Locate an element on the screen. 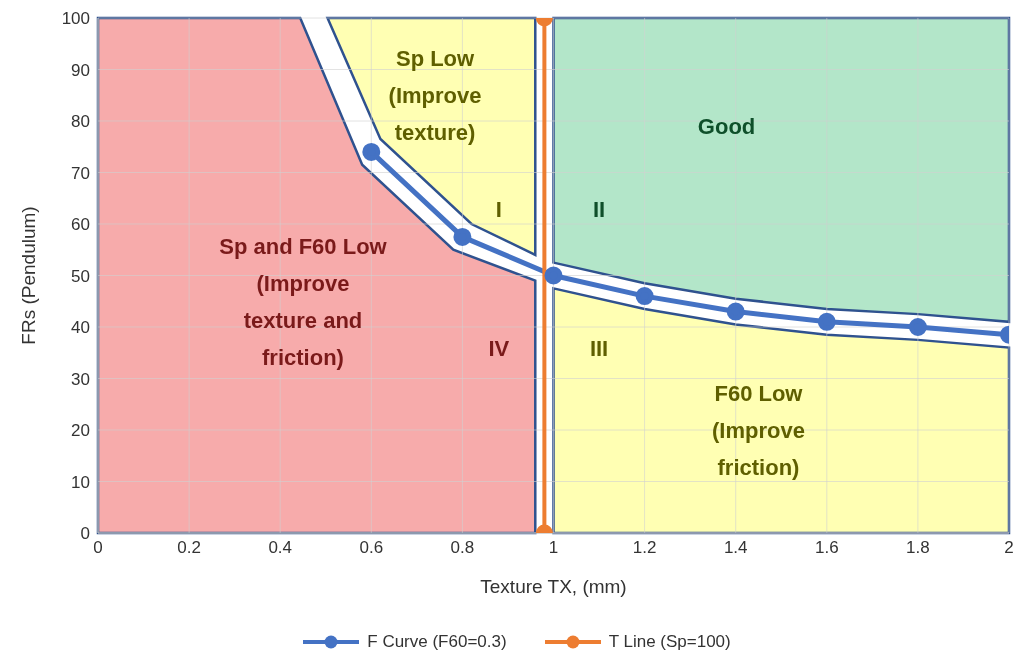 The width and height of the screenshot is (1032, 670). x-tick-label: 0.6 is located at coordinates (371, 548).